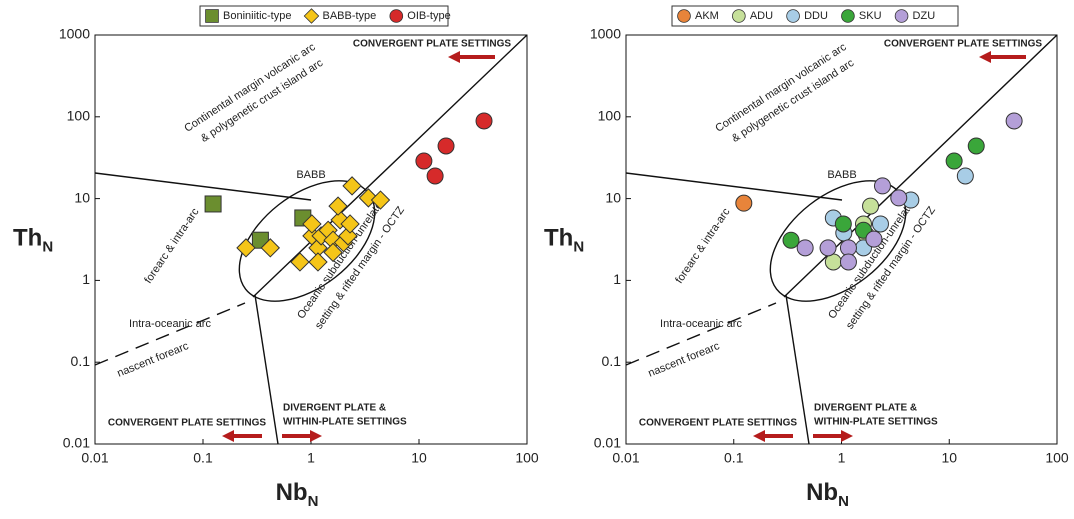  What do you see at coordinates (74, 34) in the screenshot?
I see `y-tick-label: 1000` at bounding box center [74, 34].